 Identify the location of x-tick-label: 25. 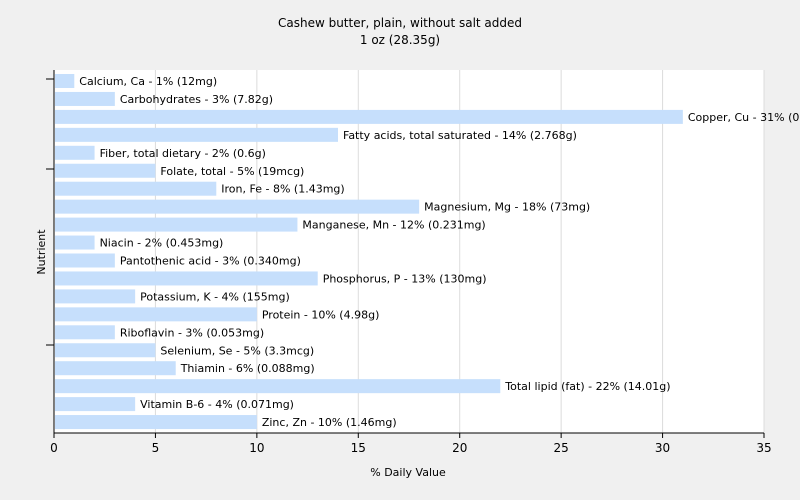
(561, 448).